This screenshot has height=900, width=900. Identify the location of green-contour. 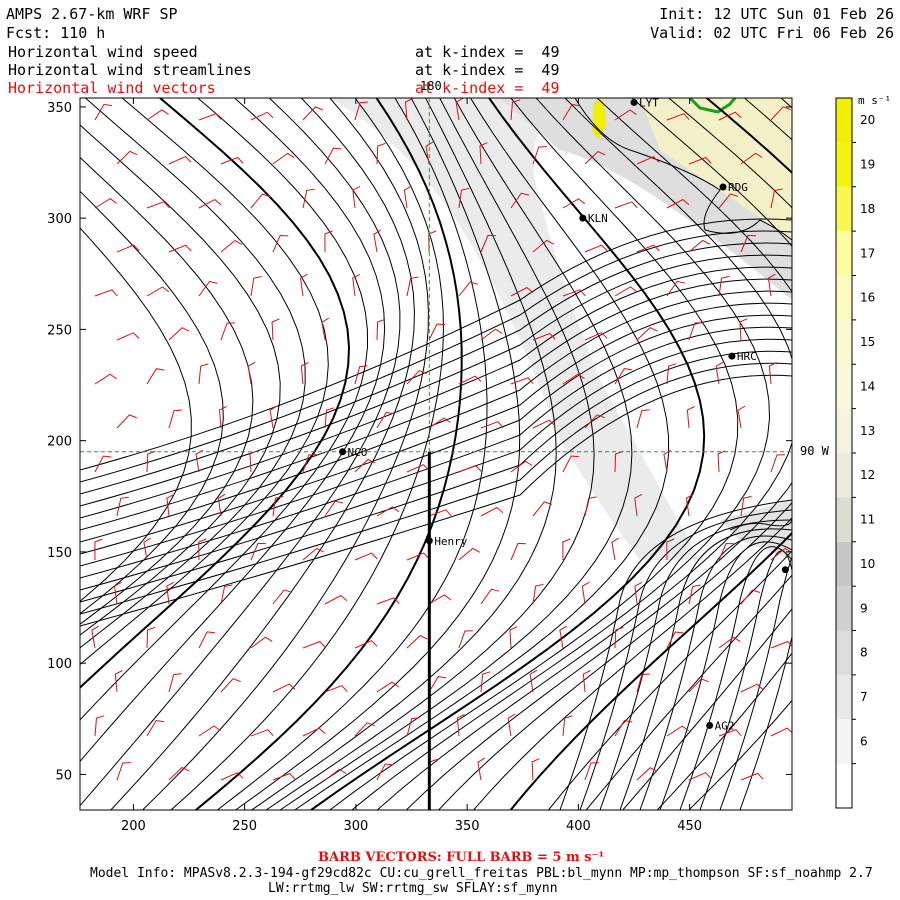
(712, 106).